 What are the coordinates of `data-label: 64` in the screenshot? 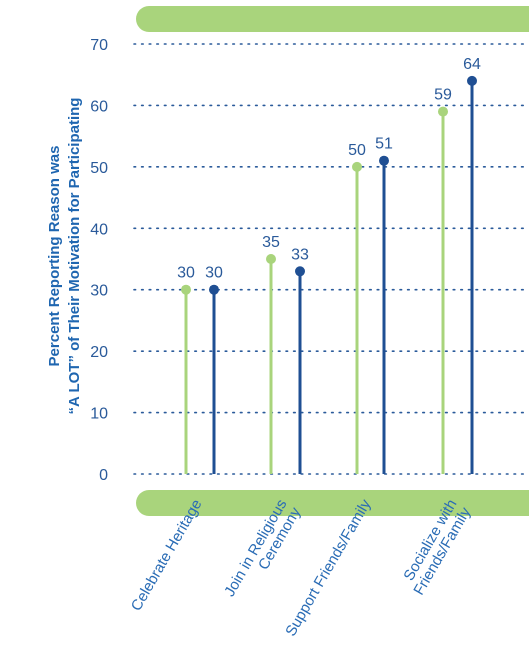 It's located at (472, 64).